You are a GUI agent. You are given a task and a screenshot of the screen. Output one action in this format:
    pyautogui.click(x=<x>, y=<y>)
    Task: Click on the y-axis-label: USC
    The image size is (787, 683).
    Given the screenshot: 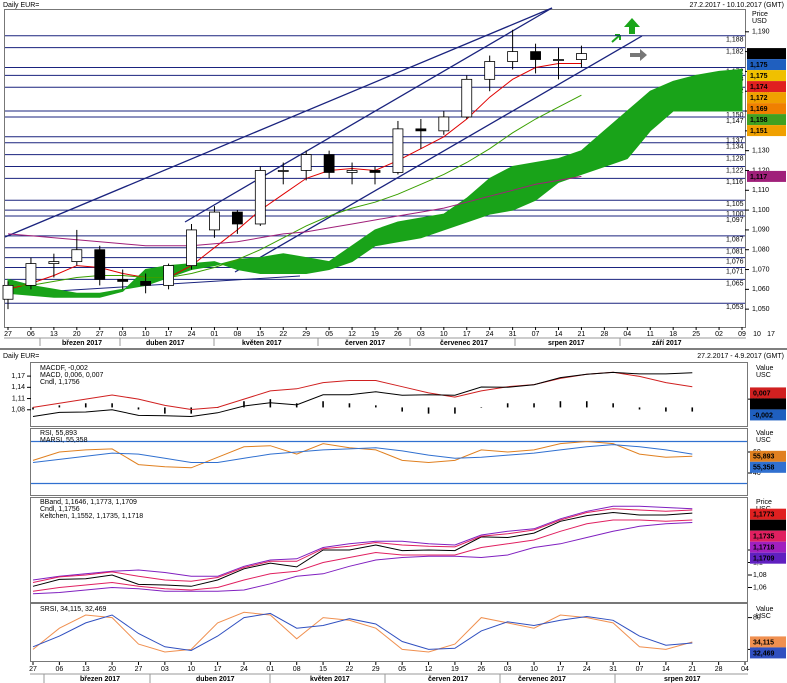 What is the action you would take?
    pyautogui.click(x=763, y=616)
    